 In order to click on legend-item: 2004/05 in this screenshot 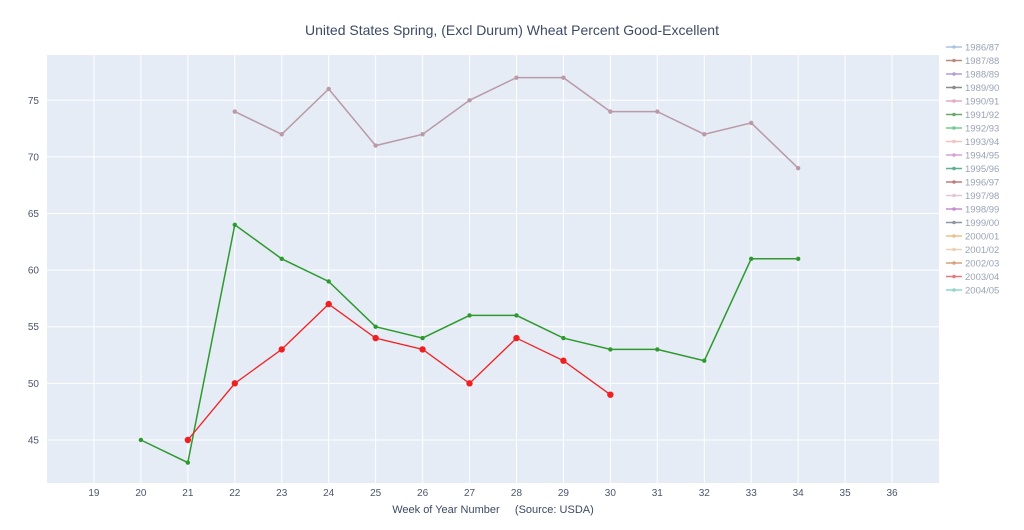, I will do `click(972, 290)`.